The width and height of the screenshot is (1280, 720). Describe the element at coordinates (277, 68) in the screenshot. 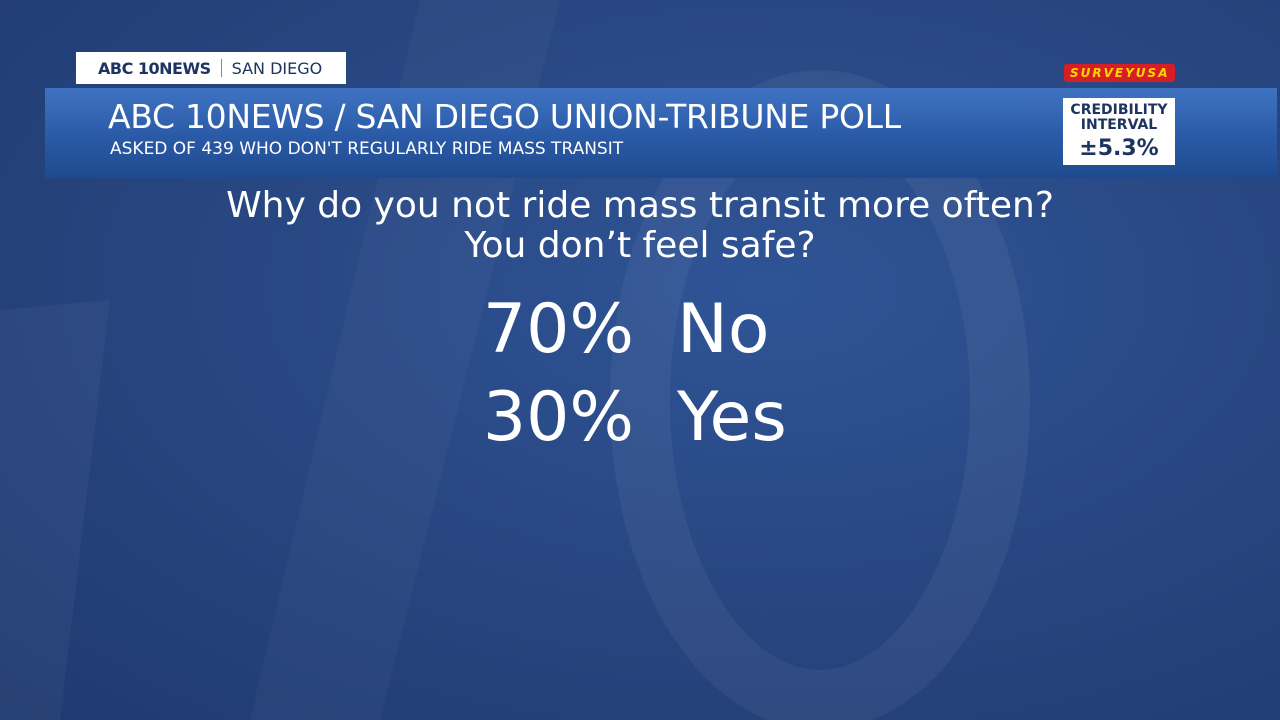

I see `location: SAN DIEGO` at that location.